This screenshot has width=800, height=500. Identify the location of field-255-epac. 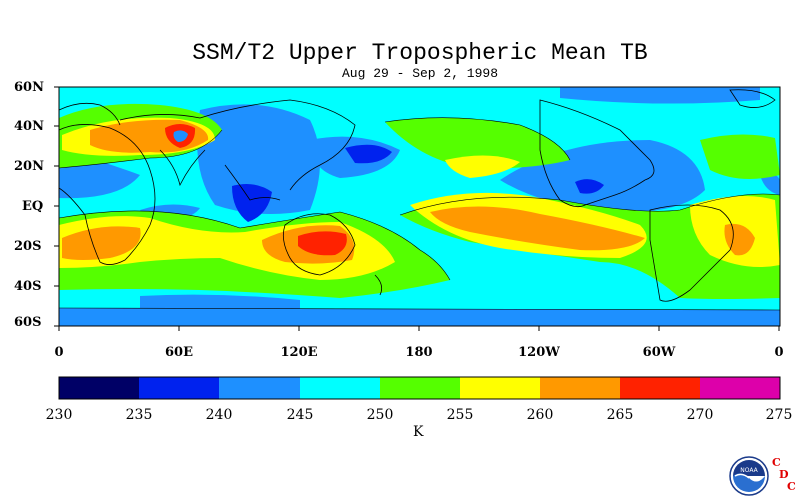
(482, 166).